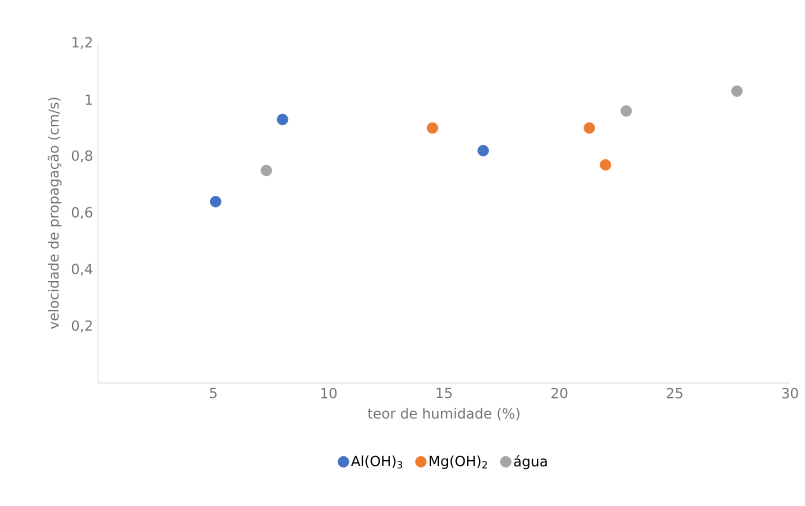 This screenshot has height=506, width=805. I want to click on y-tick-label: 0,8, so click(82, 156).